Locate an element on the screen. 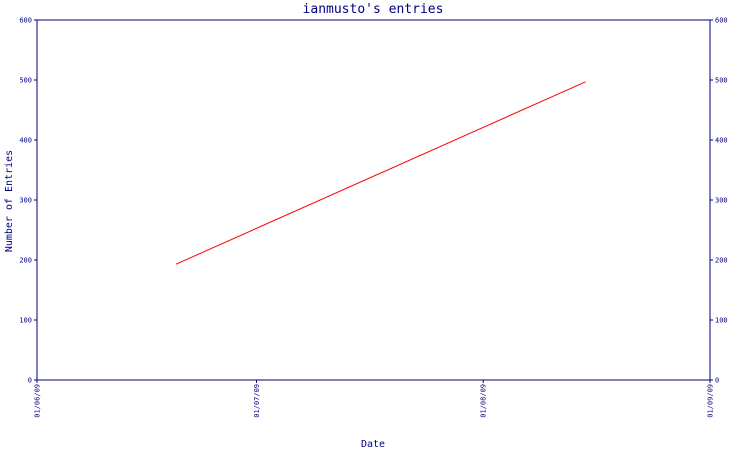 The width and height of the screenshot is (750, 450). right-y-tick-label: 0 is located at coordinates (717, 381).